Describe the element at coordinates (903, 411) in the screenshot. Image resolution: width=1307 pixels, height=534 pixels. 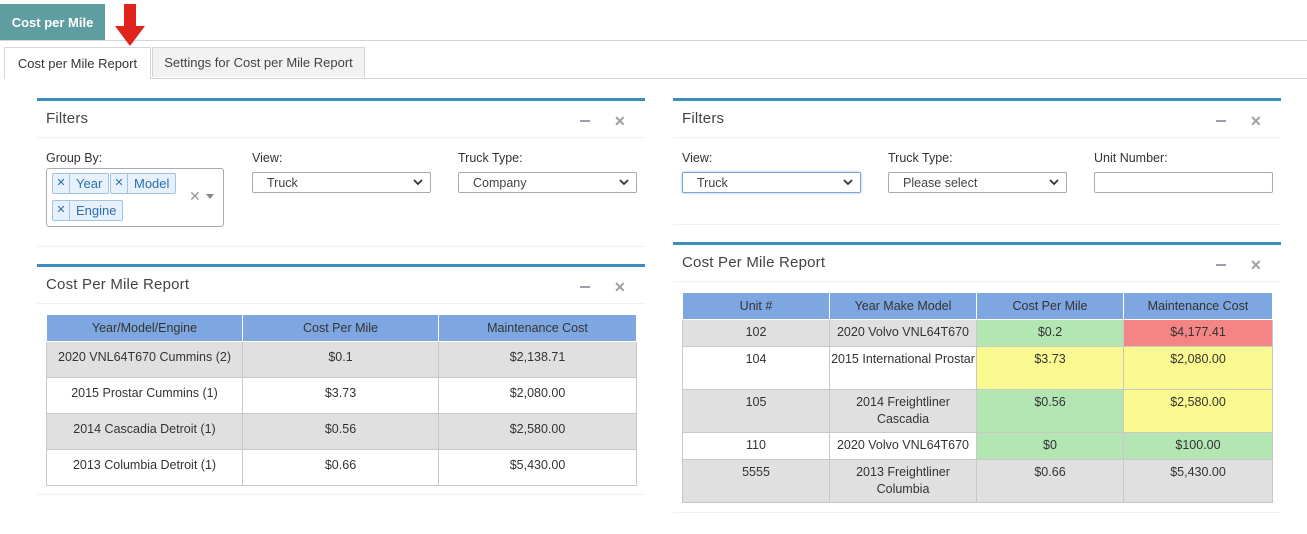
I see `table-cell: 2014 Freightliner Cascadia` at that location.